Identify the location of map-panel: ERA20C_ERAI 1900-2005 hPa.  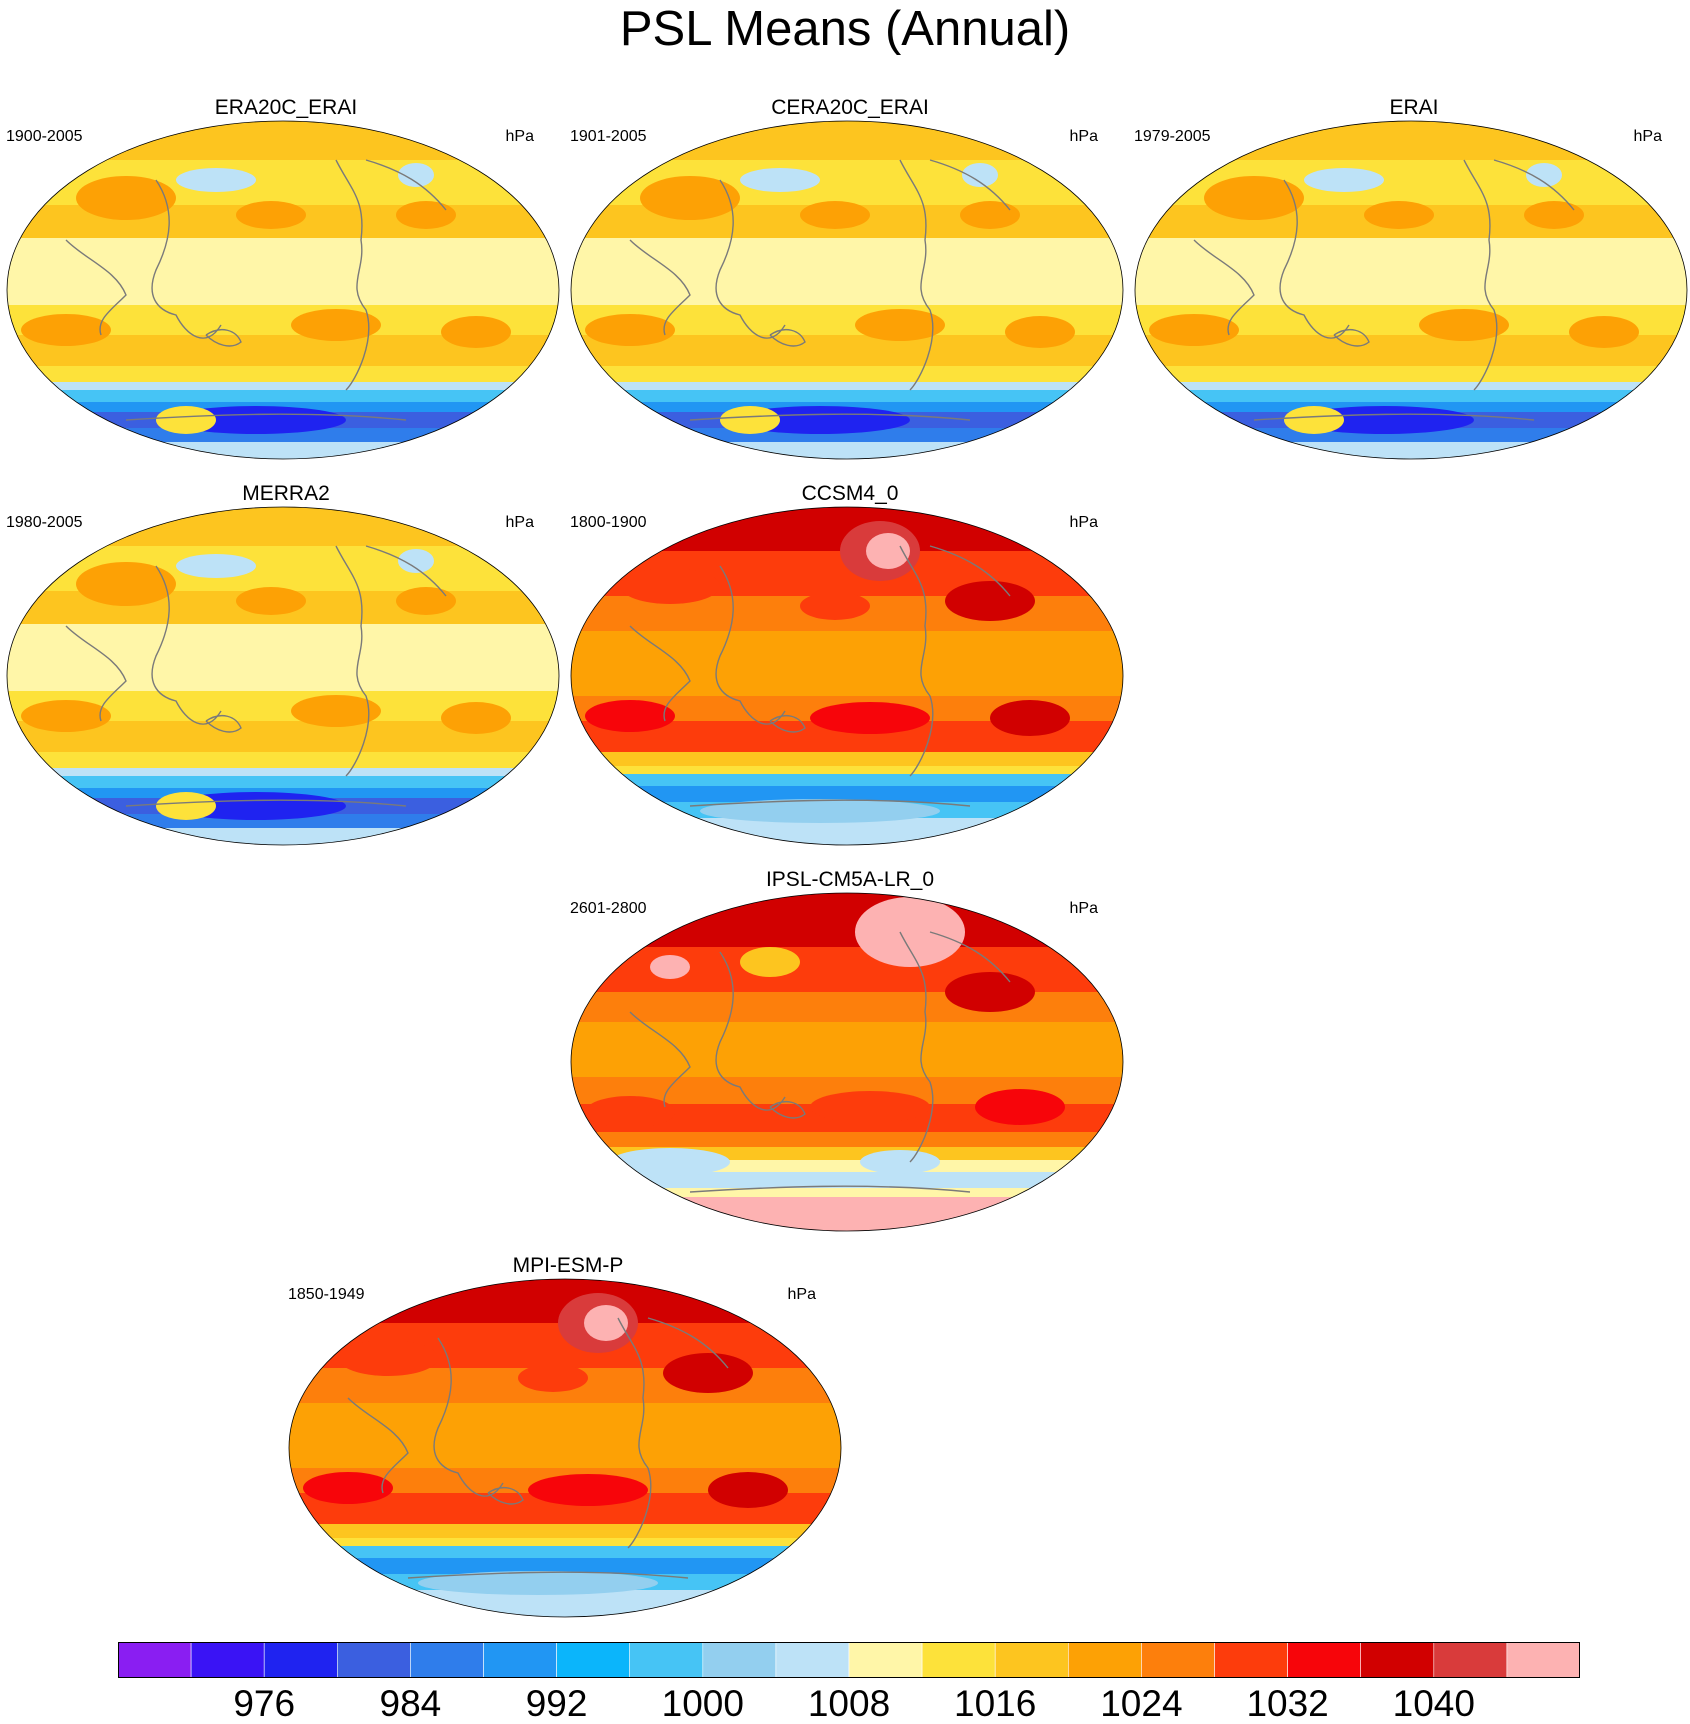
(286, 291).